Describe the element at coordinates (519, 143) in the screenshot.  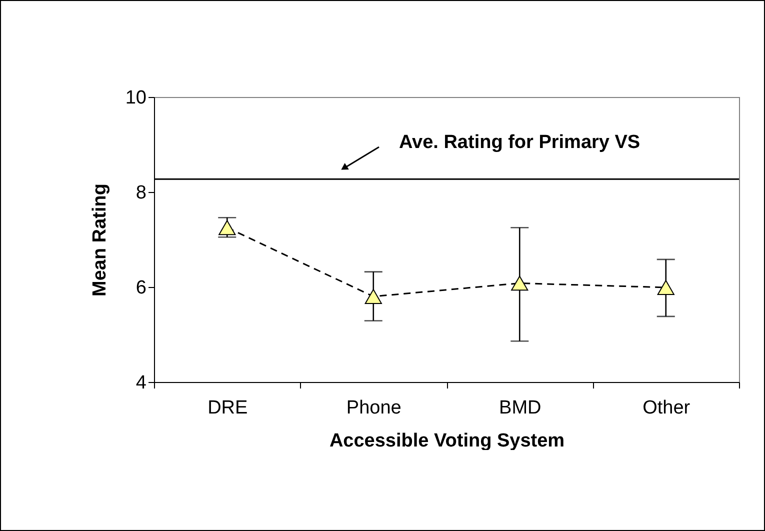
I see `ref-line-label: Ave. Rating for Primary VS` at that location.